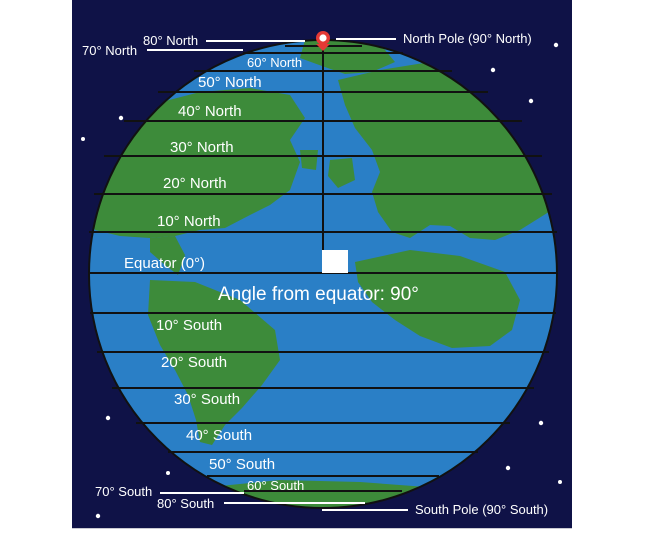  What do you see at coordinates (202, 147) in the screenshot?
I see `latitude-30n-label: 30° North` at bounding box center [202, 147].